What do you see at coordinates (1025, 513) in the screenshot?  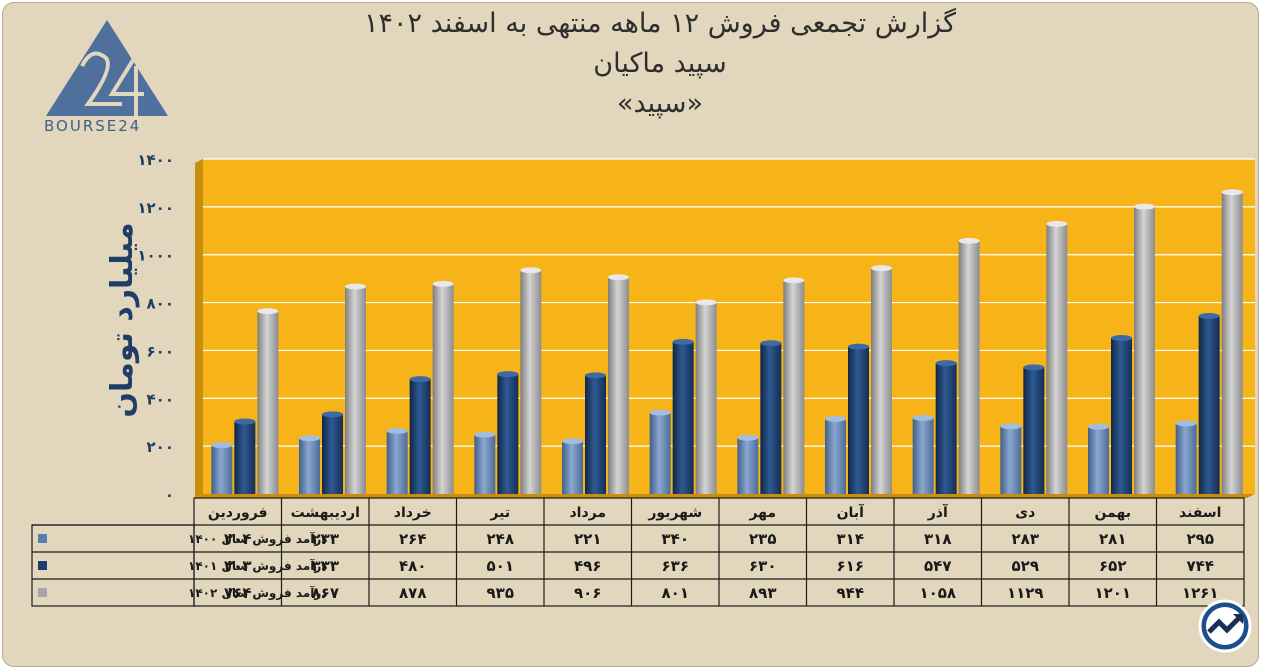 I see `category-label: دی` at bounding box center [1025, 513].